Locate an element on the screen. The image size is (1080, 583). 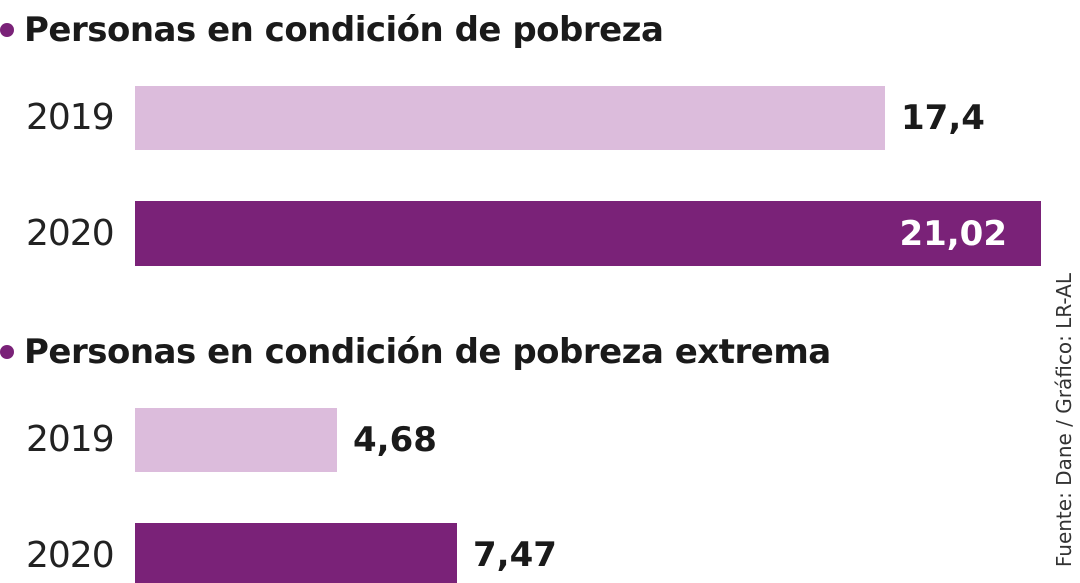
value-label: 7,47 is located at coordinates (515, 555).